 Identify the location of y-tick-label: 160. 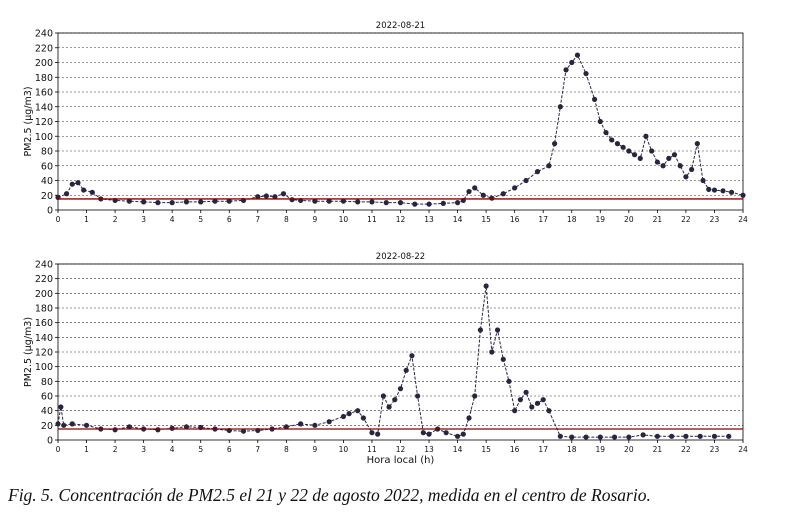
(44, 93).